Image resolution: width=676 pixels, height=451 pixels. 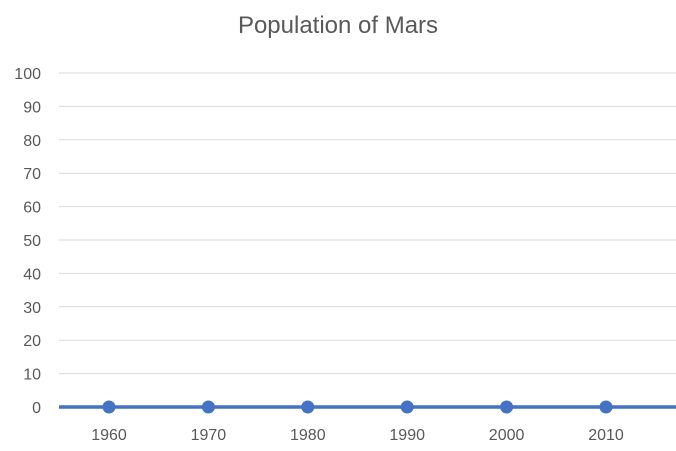 What do you see at coordinates (109, 435) in the screenshot?
I see `x-tick-label: 1960` at bounding box center [109, 435].